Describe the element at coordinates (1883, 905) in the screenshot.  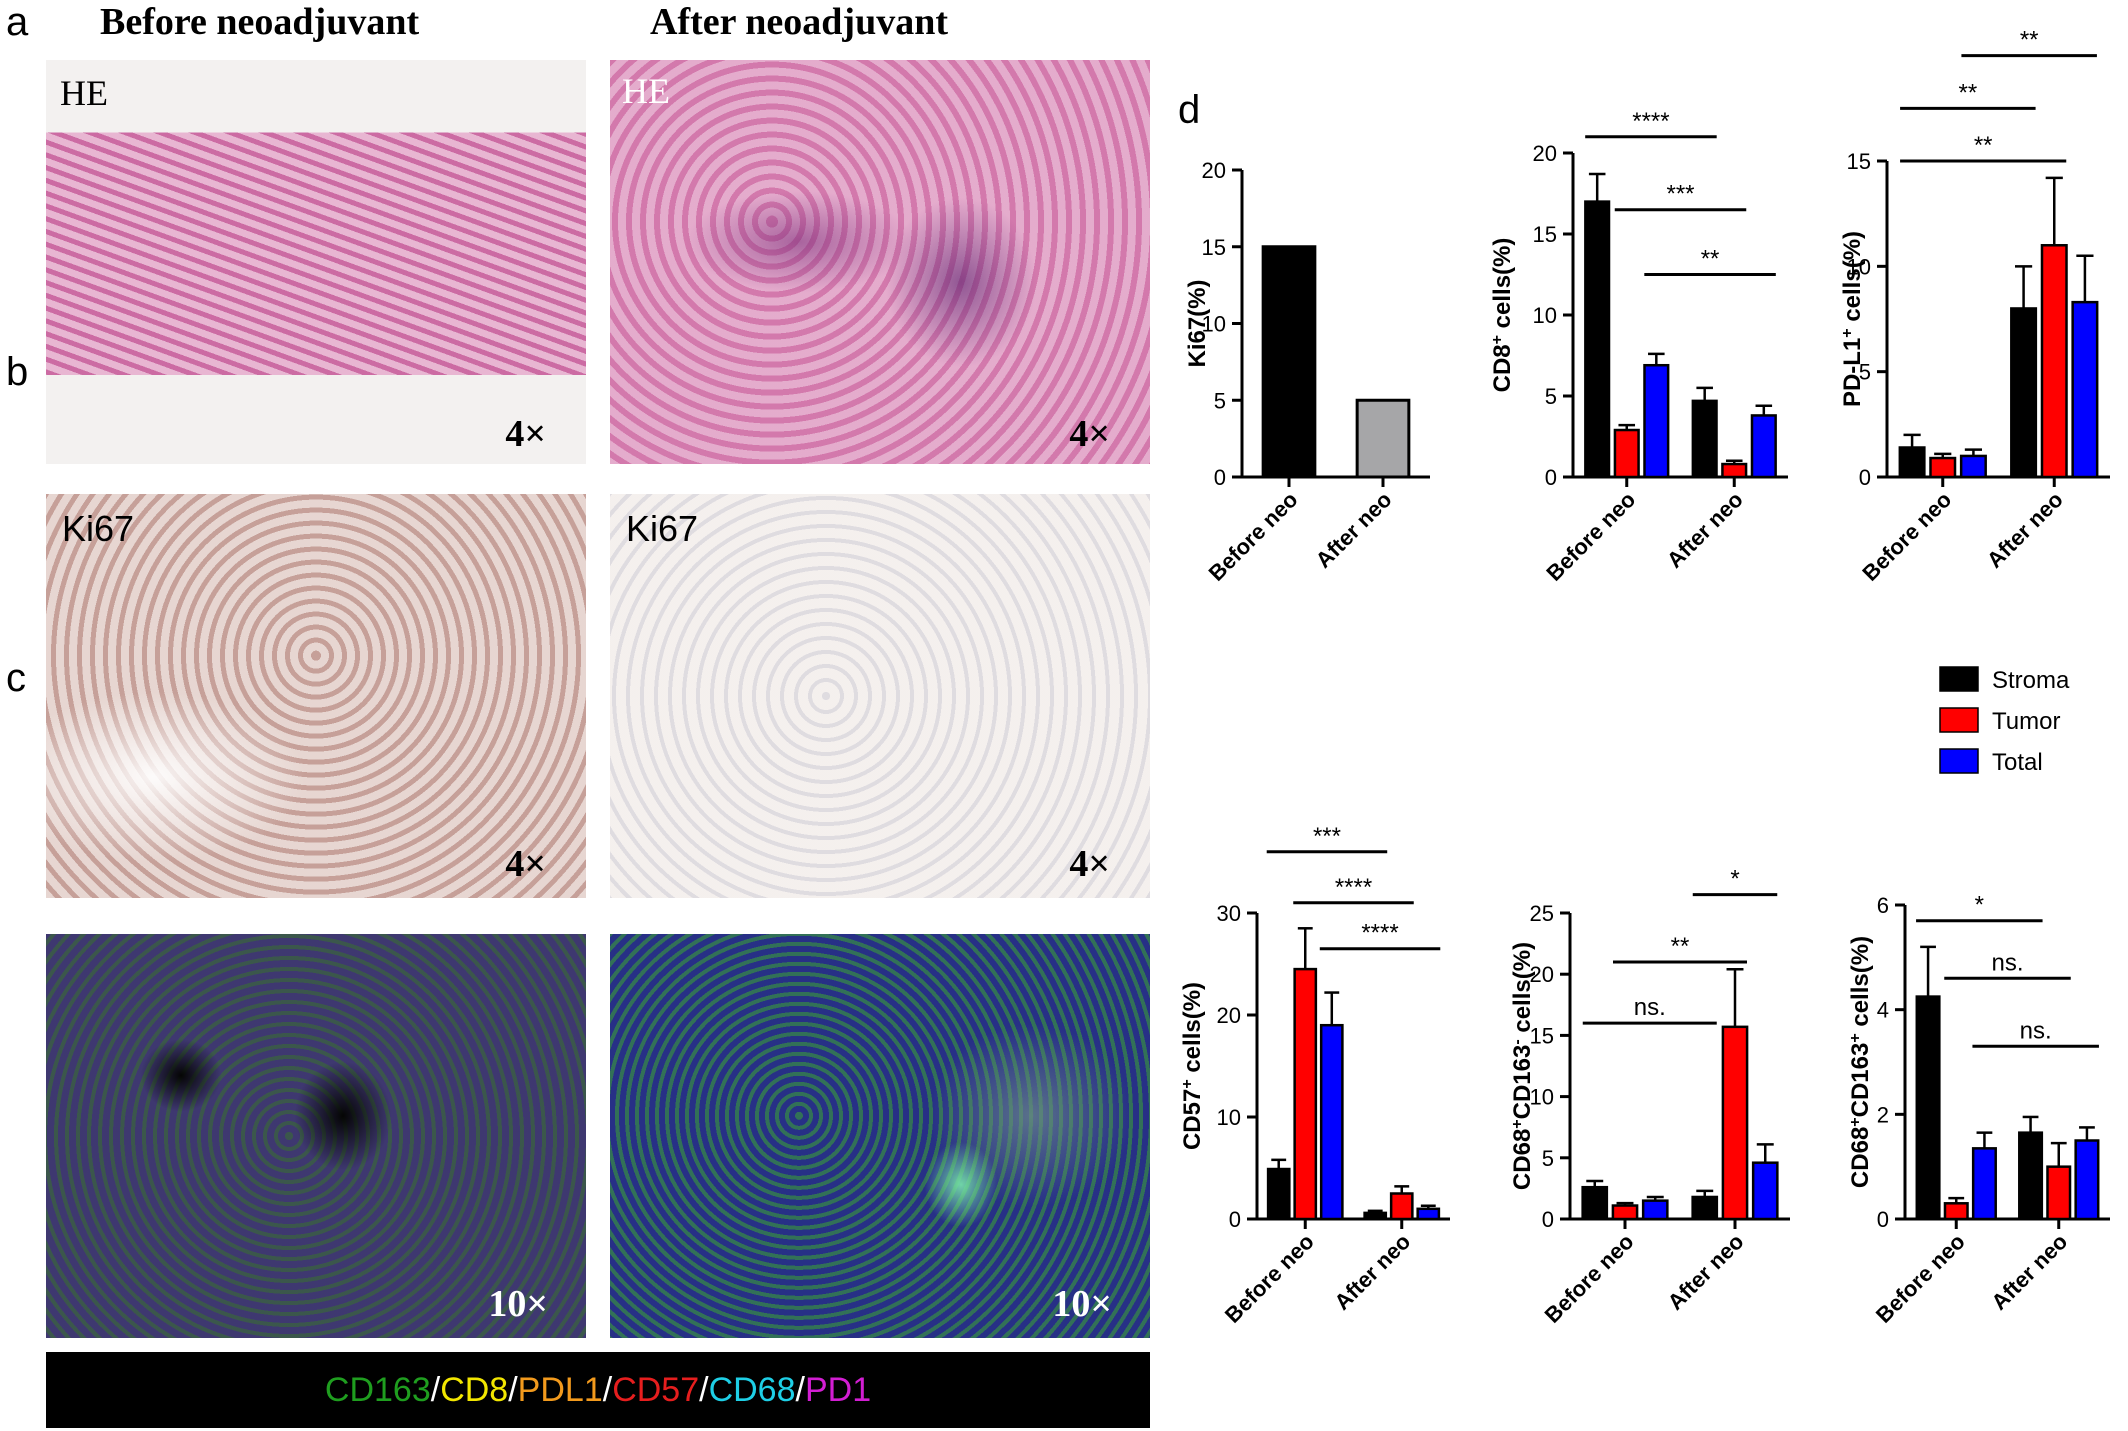
I see `y-tick-label: 6` at that location.